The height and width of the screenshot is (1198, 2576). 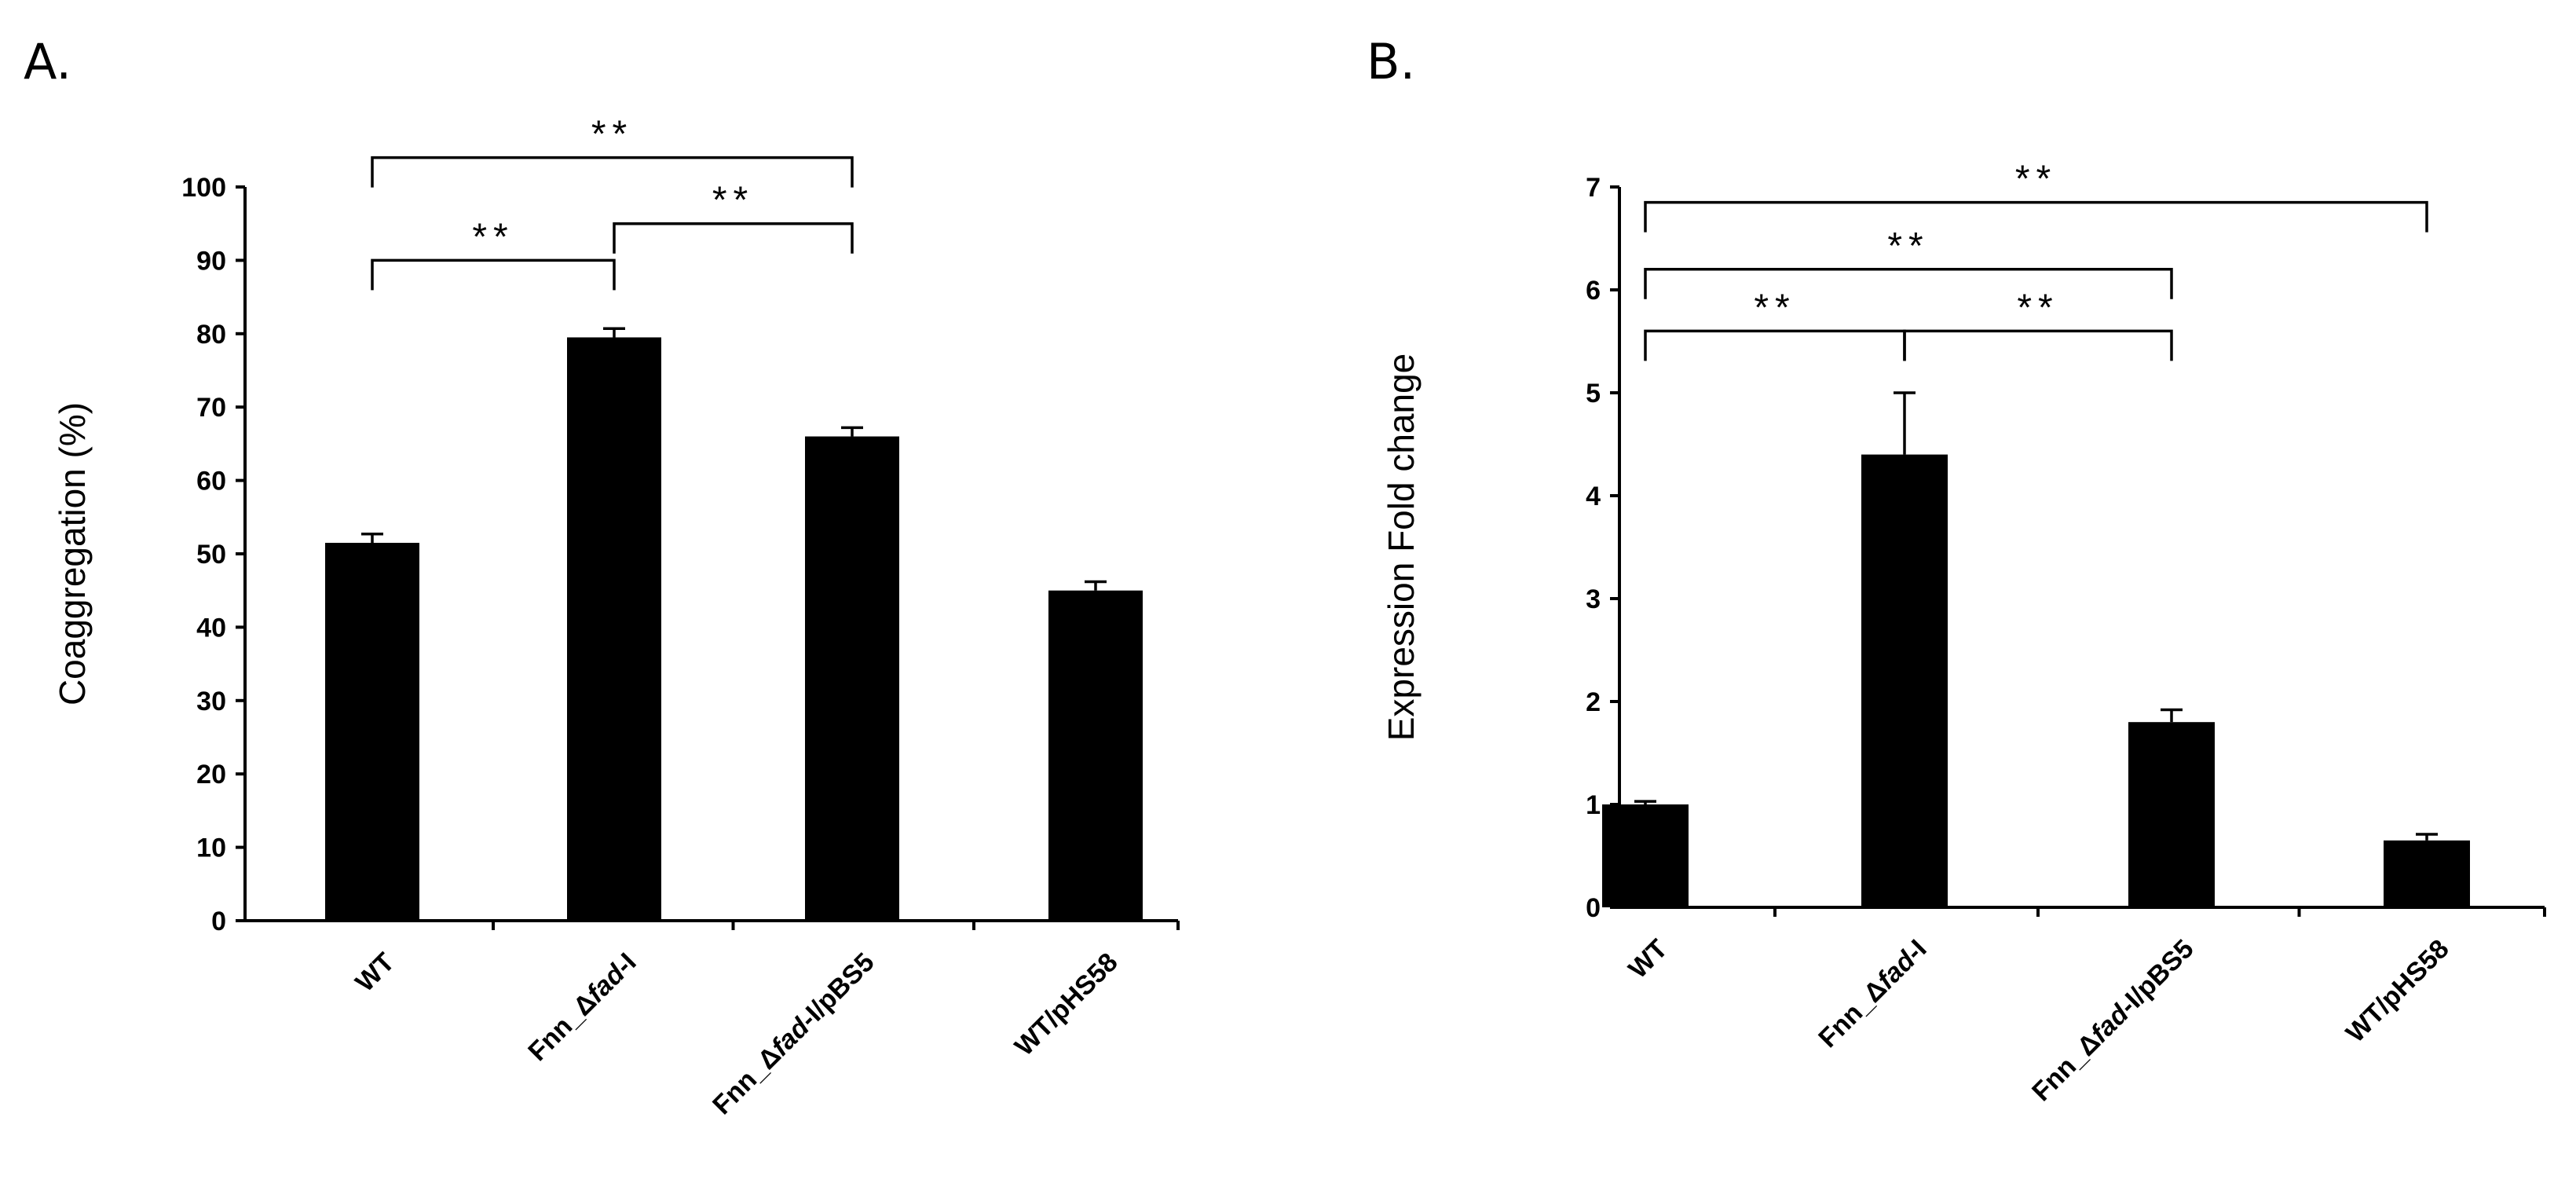 I want to click on y-axis-label: Expression Fold change, so click(x=1402, y=548).